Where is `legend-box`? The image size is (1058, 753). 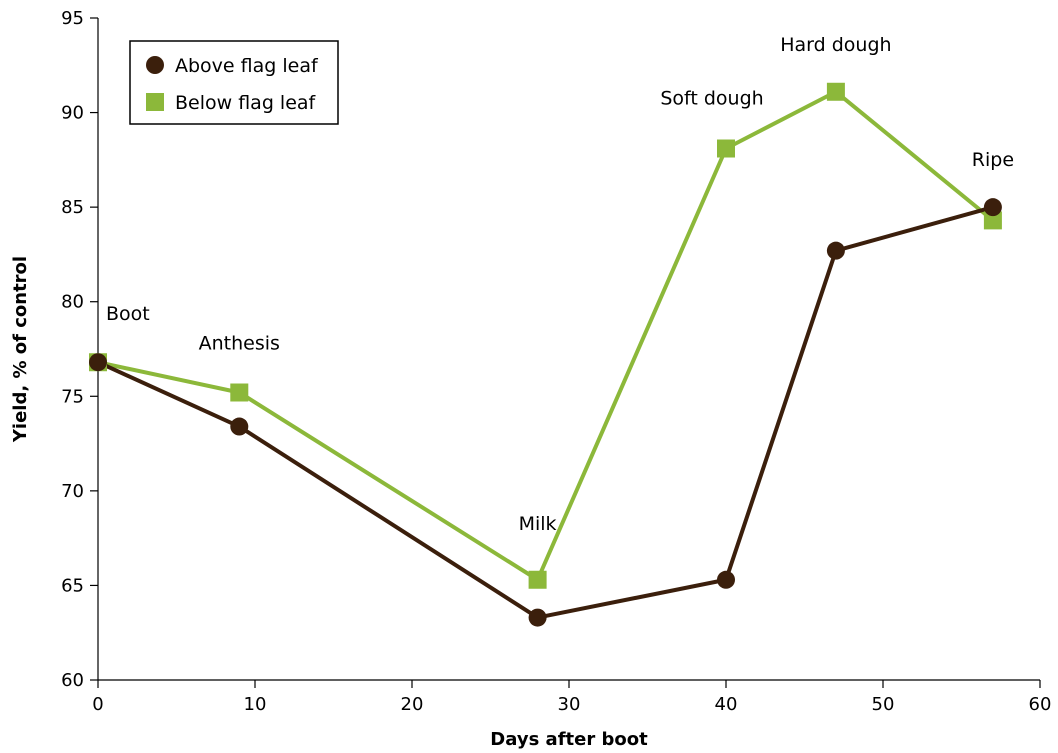 legend-box is located at coordinates (234, 82).